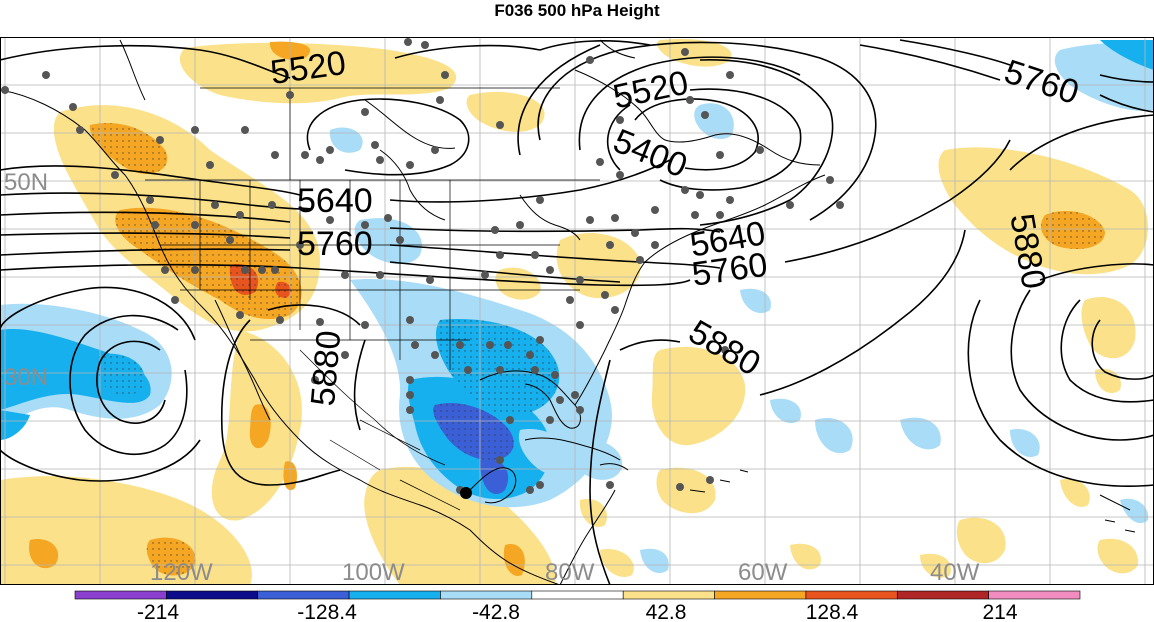 The image size is (1154, 622). I want to click on colorbar-label: 214, so click(999, 611).